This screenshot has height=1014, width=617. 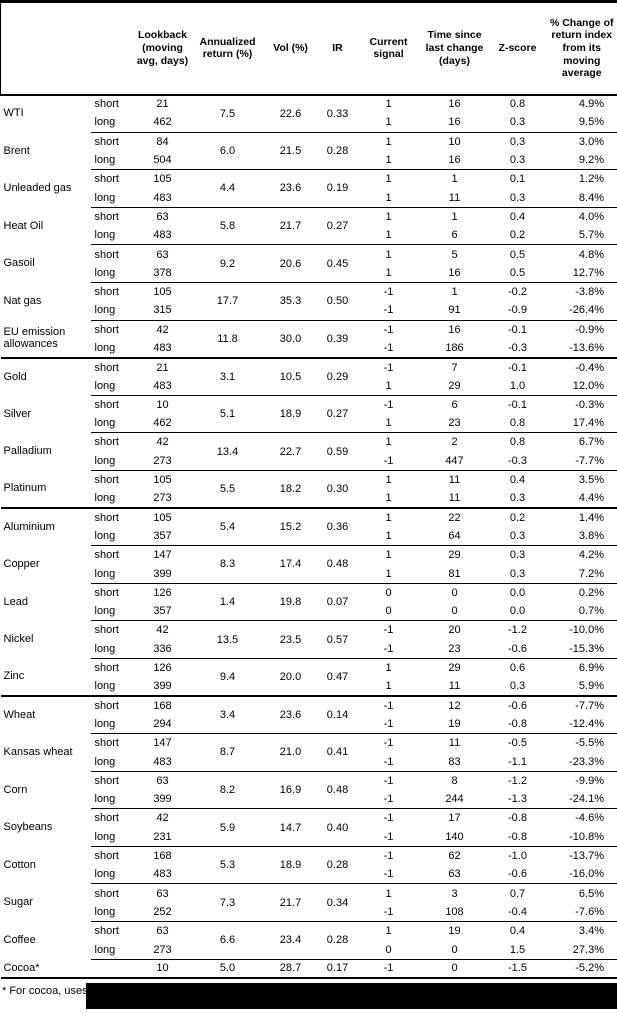 What do you see at coordinates (588, 385) in the screenshot?
I see `pct-change-cell: 12.0%` at bounding box center [588, 385].